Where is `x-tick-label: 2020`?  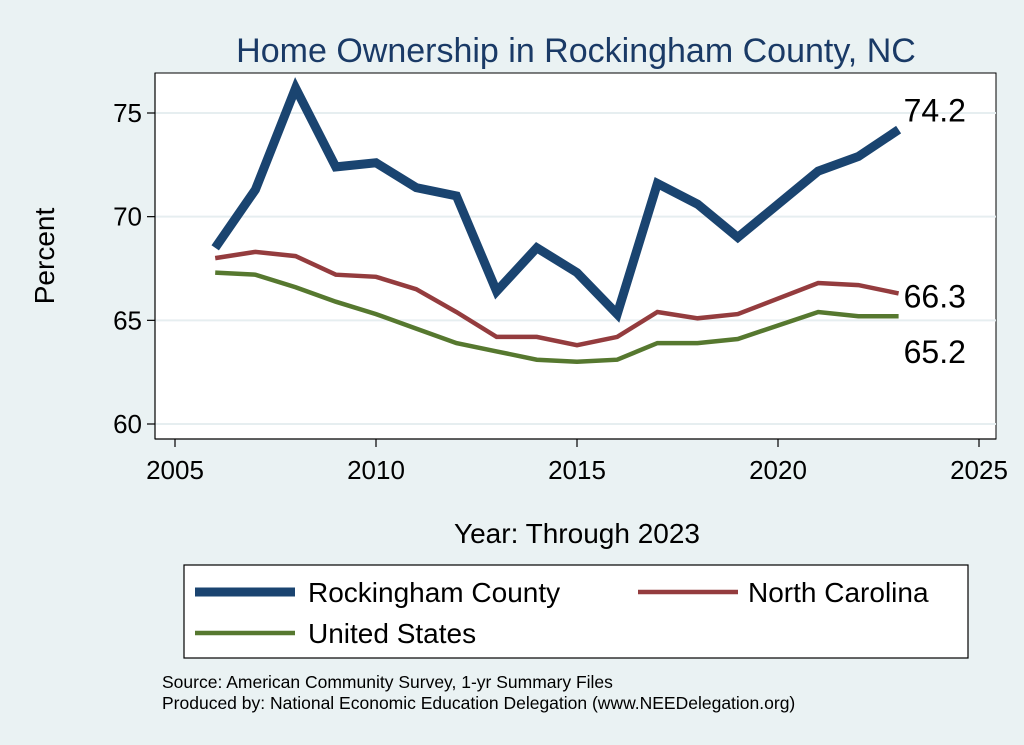
x-tick-label: 2020 is located at coordinates (778, 470).